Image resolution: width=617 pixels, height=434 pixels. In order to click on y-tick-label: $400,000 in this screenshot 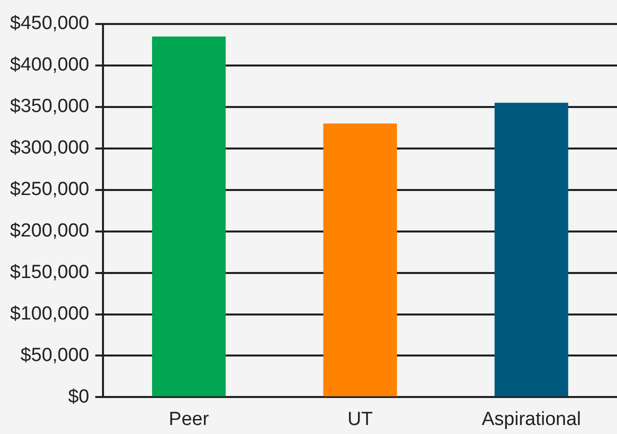, I will do `click(50, 65)`.